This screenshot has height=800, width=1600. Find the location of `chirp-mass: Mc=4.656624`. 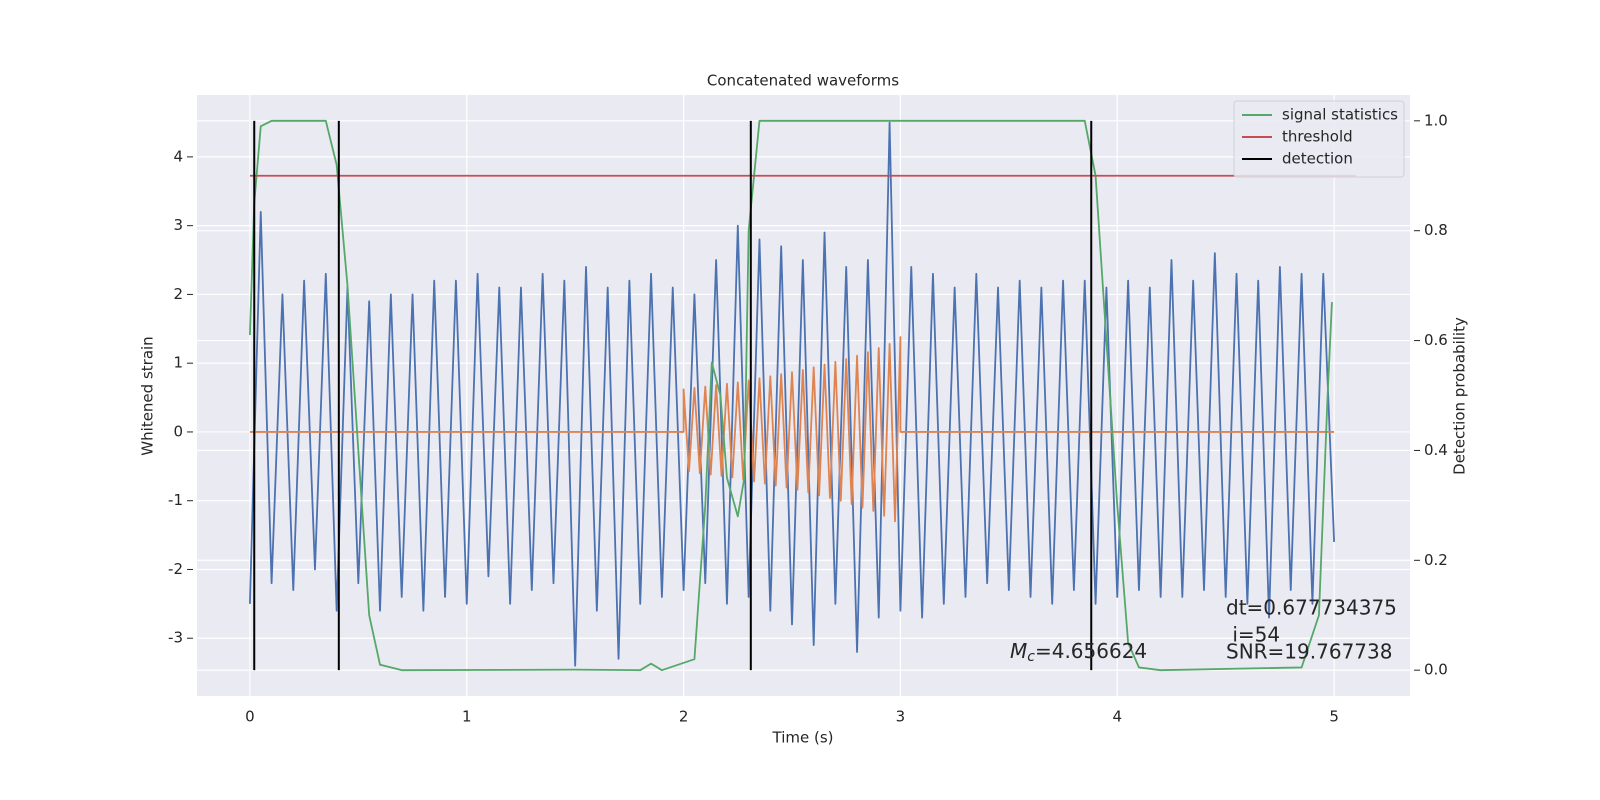

chirp-mass: Mc=4.656624 is located at coordinates (1078, 652).